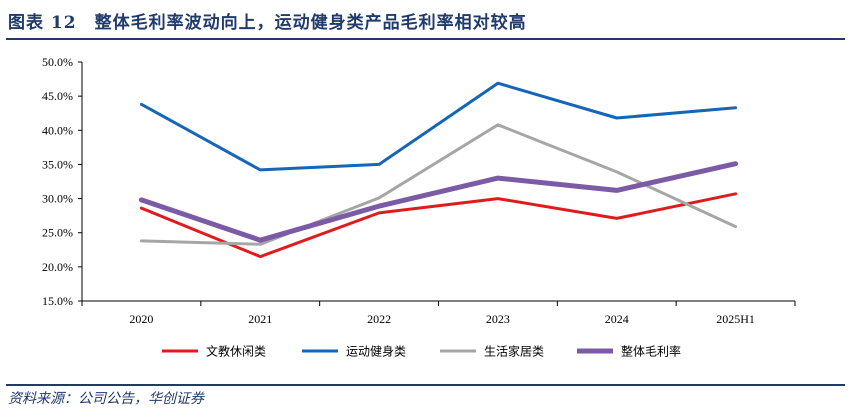  Describe the element at coordinates (425, 39) in the screenshot. I see `title-rule` at that location.